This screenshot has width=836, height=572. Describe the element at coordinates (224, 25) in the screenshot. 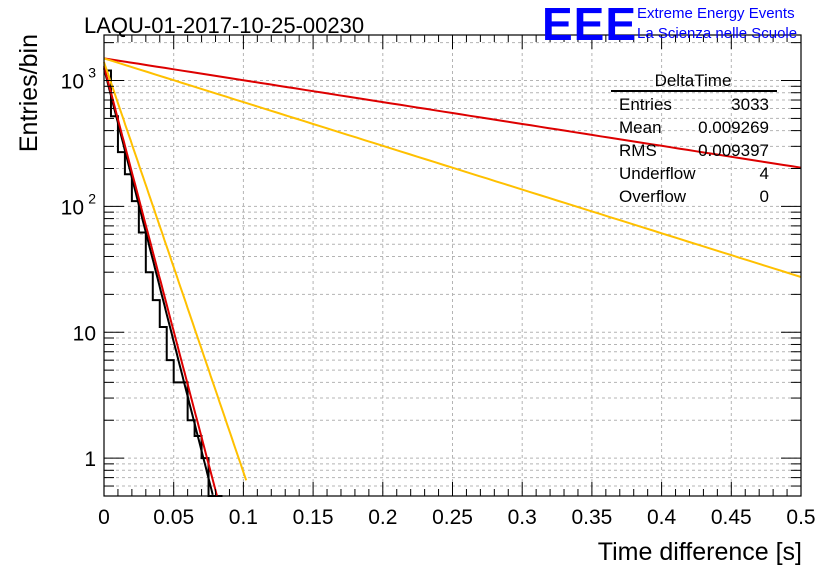

I see `chart-title: LAQU-01-2017-10-25-00230` at that location.